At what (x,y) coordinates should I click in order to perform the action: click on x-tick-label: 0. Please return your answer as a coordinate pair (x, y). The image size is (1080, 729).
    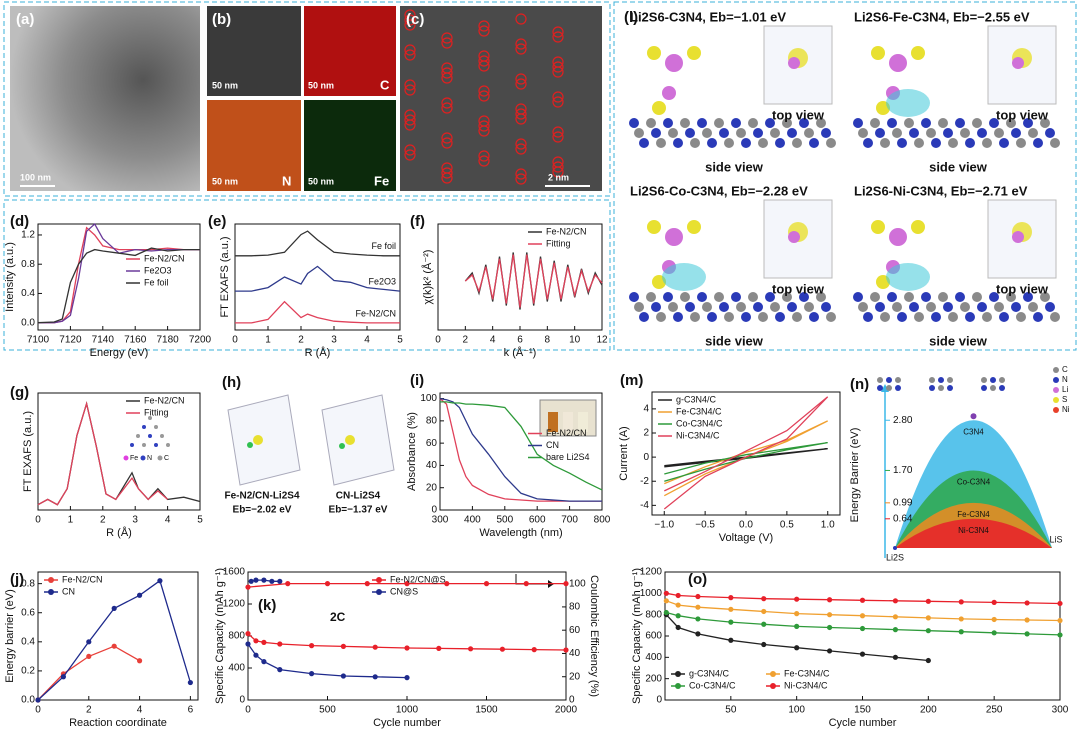
    Looking at the image, I should click on (248, 710).